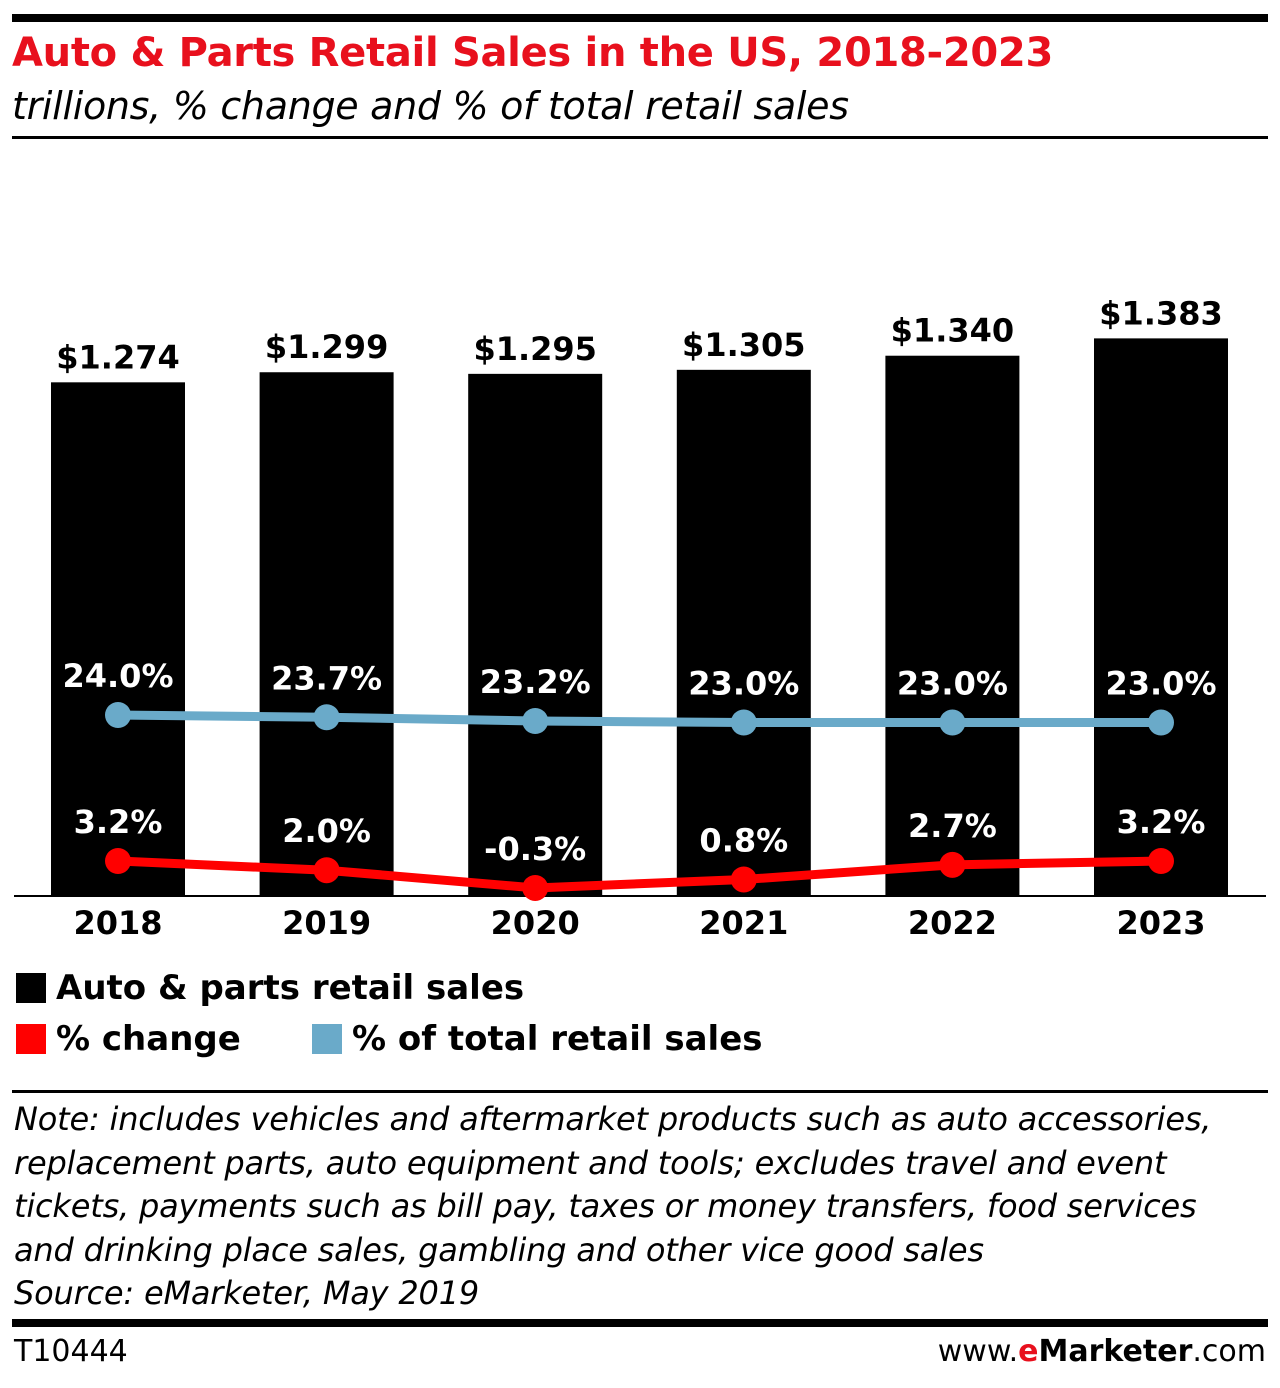 The image size is (1280, 1388). What do you see at coordinates (31, 988) in the screenshot?
I see `legend-swatch-sales` at bounding box center [31, 988].